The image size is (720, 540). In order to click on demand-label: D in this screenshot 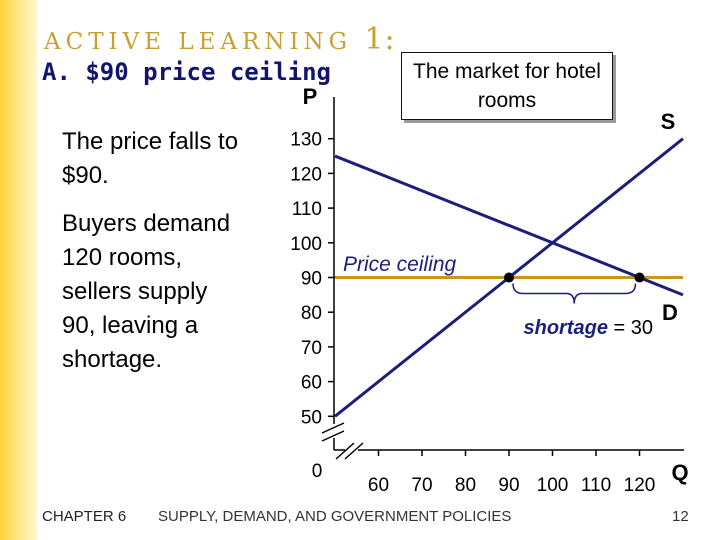, I will do `click(670, 312)`.